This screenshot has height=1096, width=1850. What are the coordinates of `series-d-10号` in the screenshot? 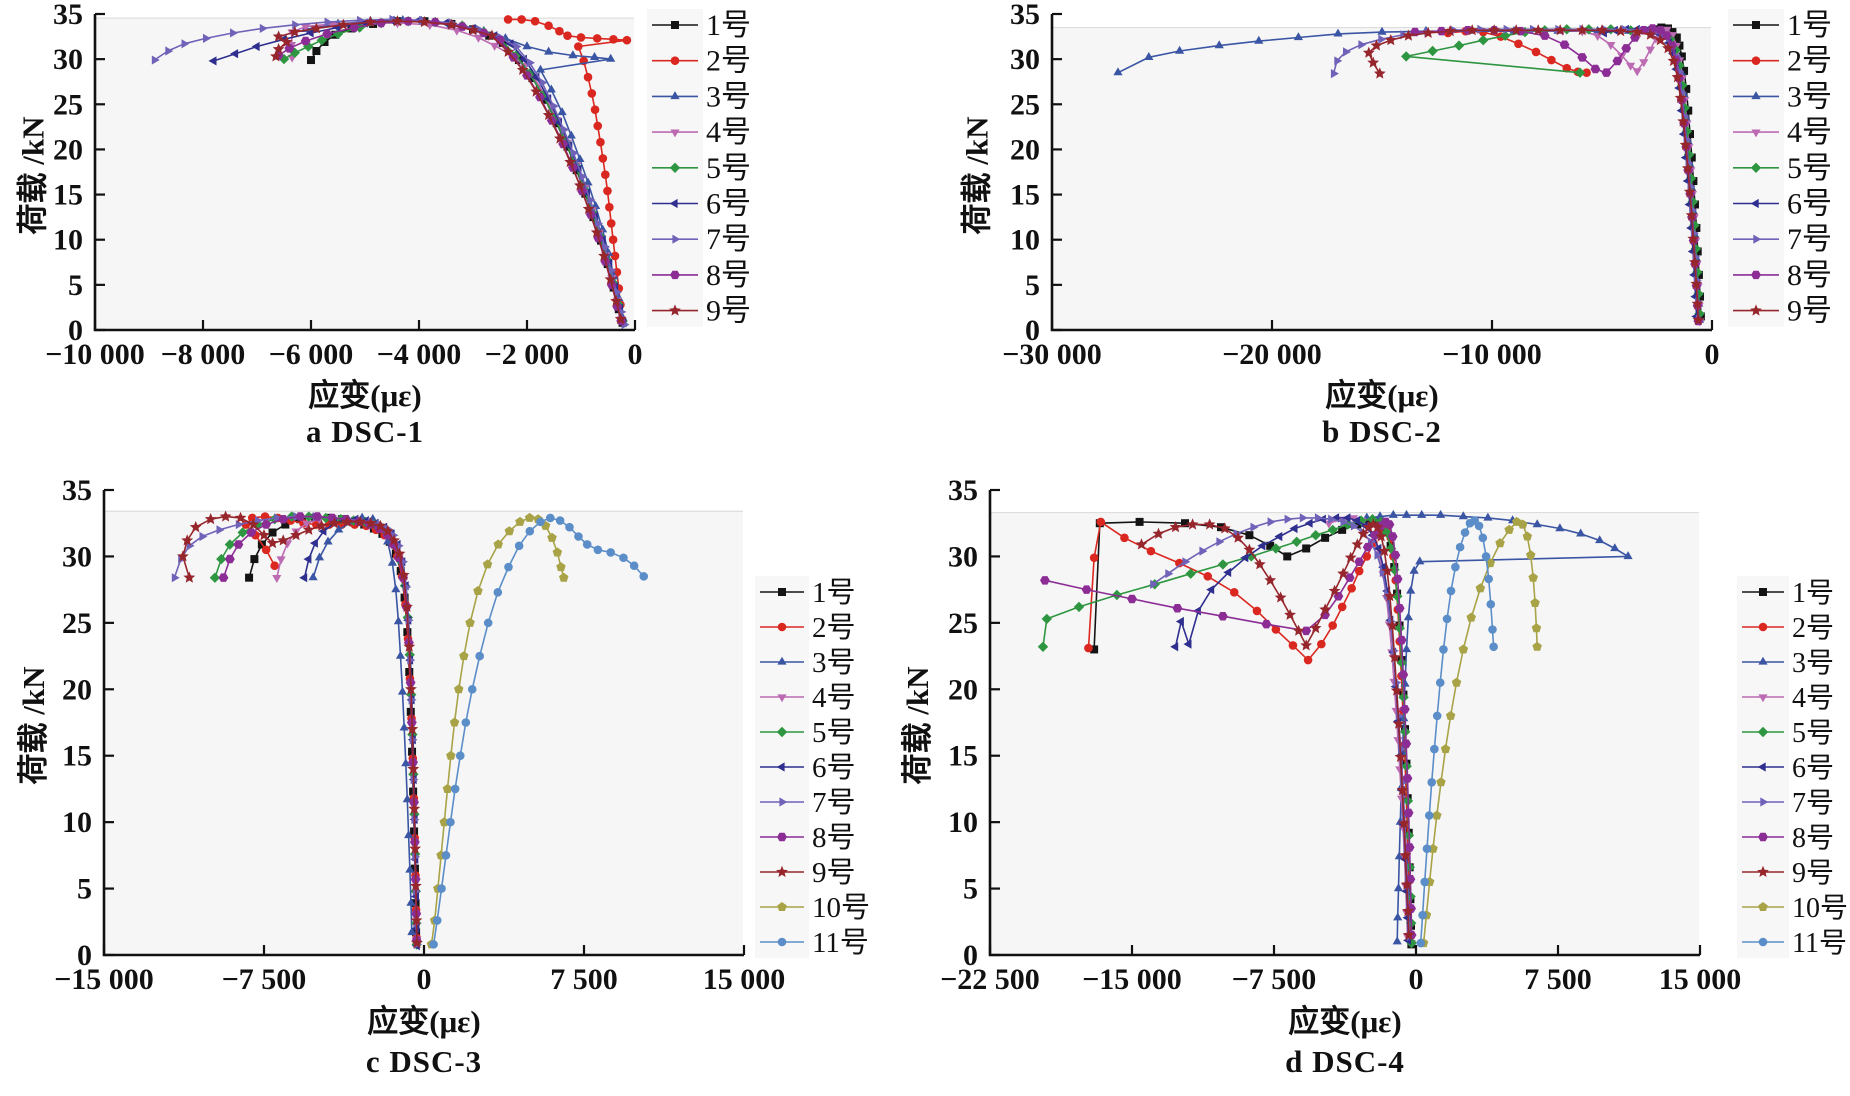 It's located at (1480, 732).